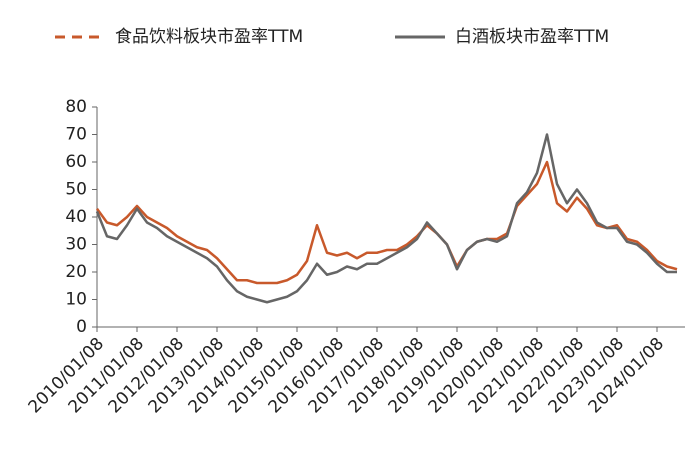 The image size is (700, 462). I want to click on y-tick-label: 10, so click(76, 300).